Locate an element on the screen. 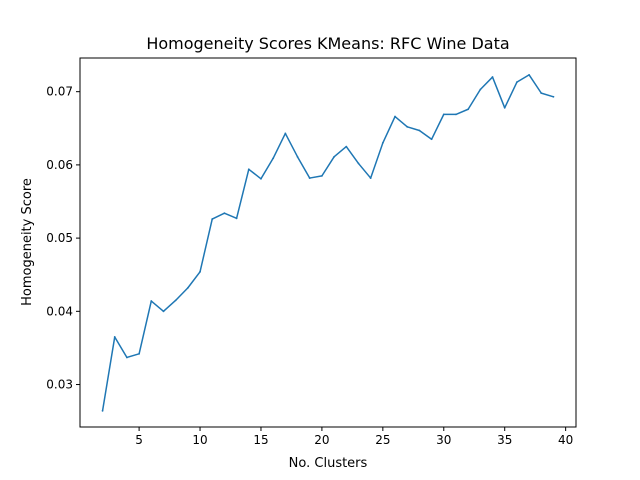  y-axis-ticks: 0.03 0.04 0.05 0.06 0.07 is located at coordinates (63, 238).